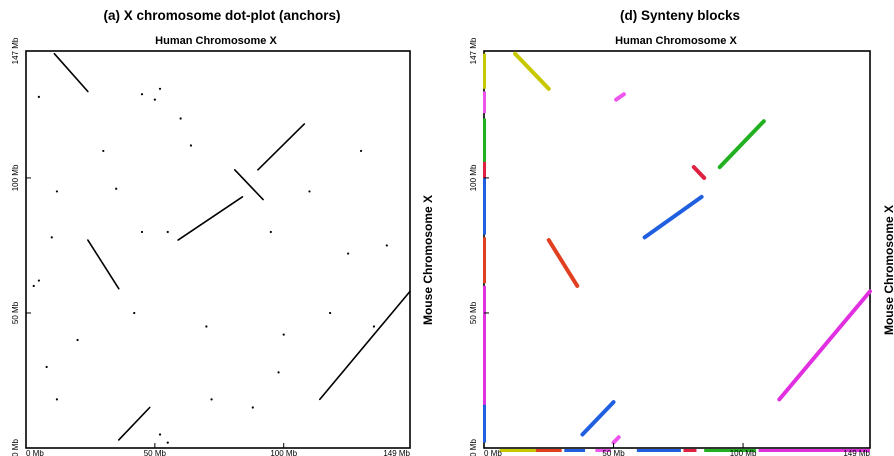  I want to click on chart-title: (d) Synteny blocks, so click(680, 15).